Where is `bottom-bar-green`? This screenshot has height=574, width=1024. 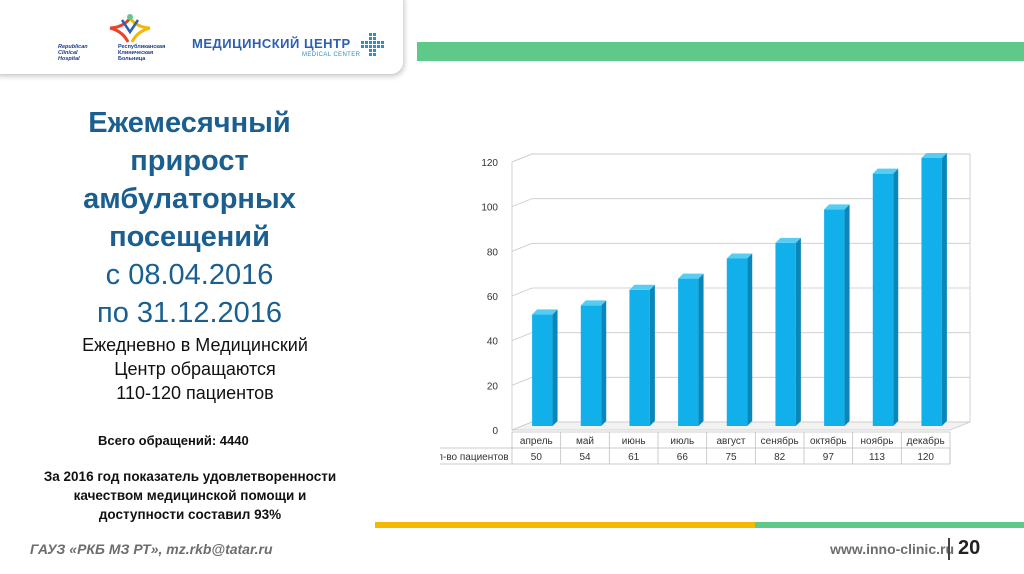 bottom-bar-green is located at coordinates (889, 525).